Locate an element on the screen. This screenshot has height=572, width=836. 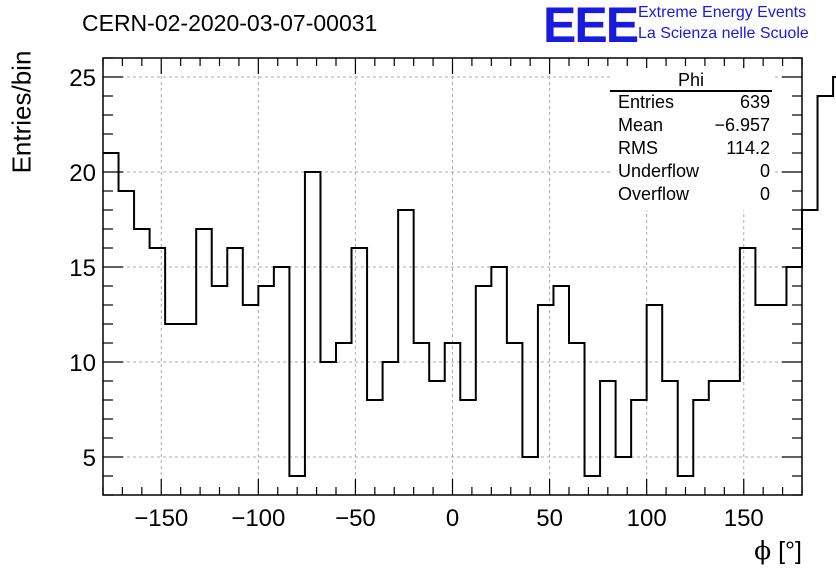
y-tick-label: 20 is located at coordinates (82, 173).